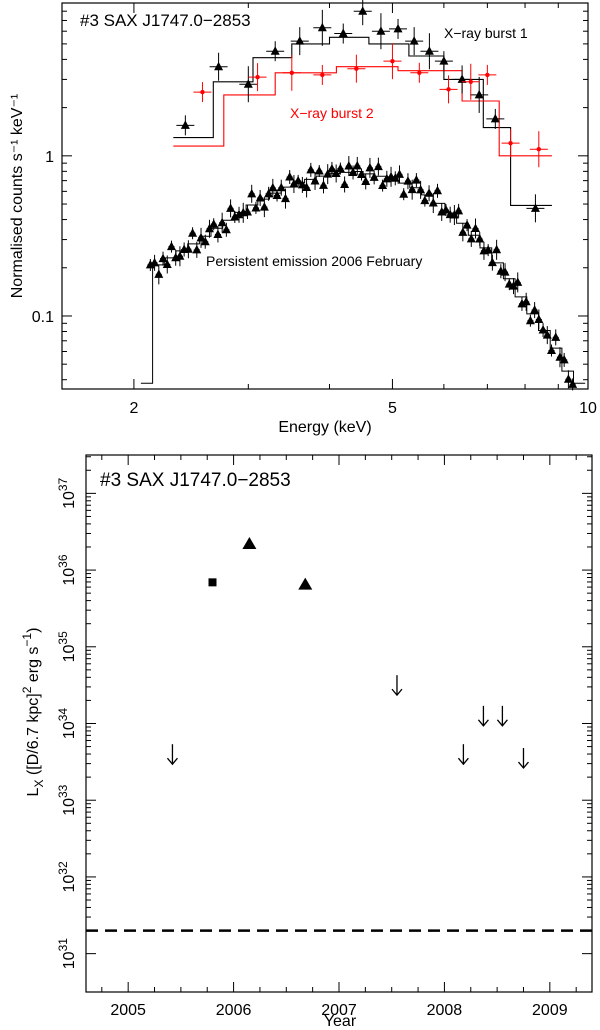 The image size is (600, 1030). I want to click on lightcurve-ytick-label: 1034, so click(67, 723).